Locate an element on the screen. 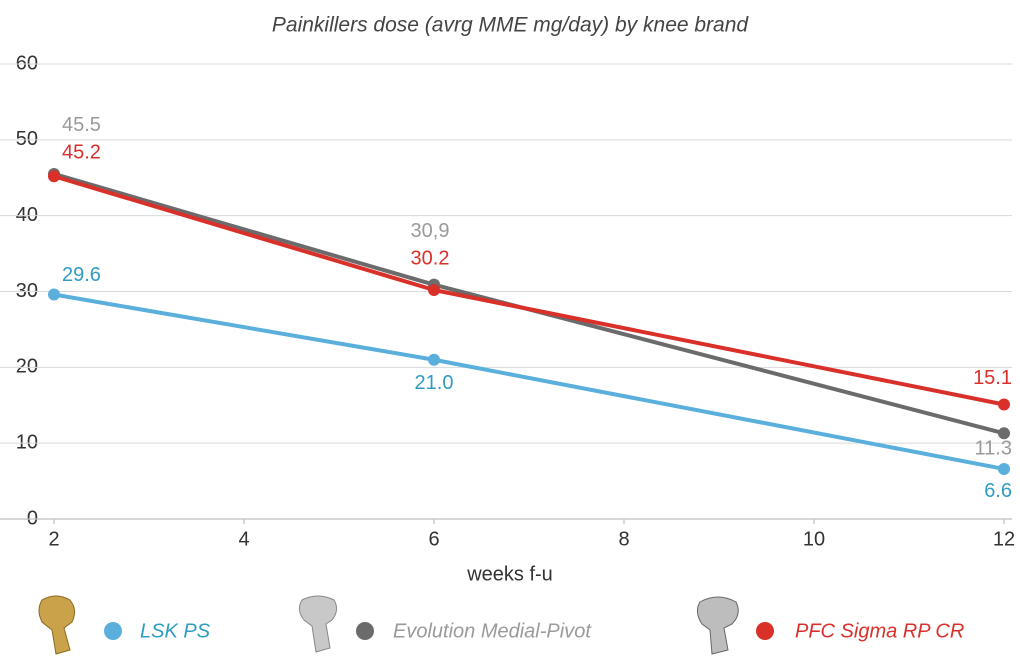 The image size is (1020, 661). x-tick-label: 4 is located at coordinates (243, 539).